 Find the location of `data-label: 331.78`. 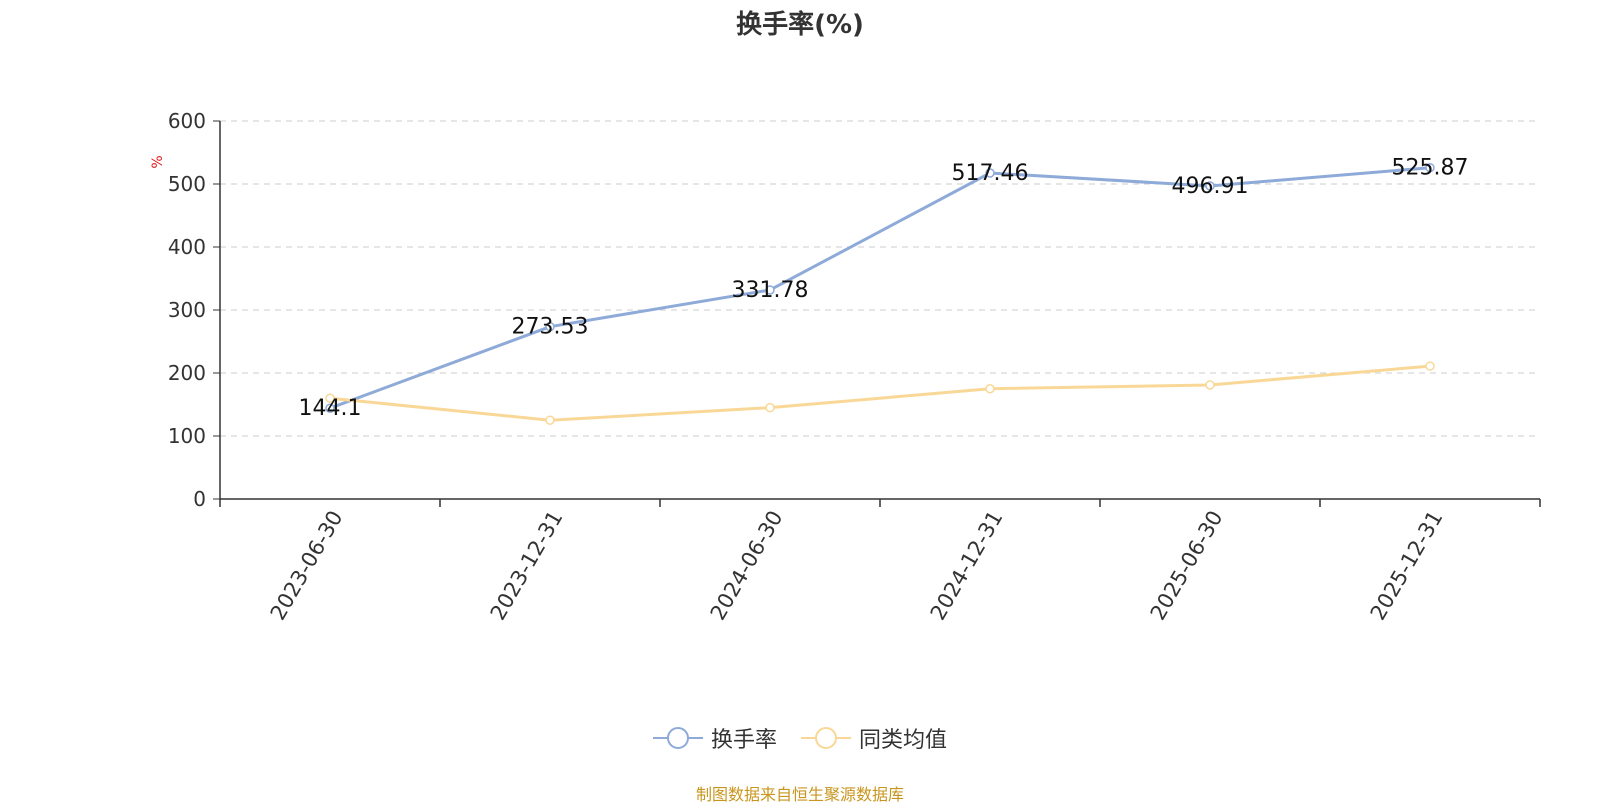

data-label: 331.78 is located at coordinates (770, 290).